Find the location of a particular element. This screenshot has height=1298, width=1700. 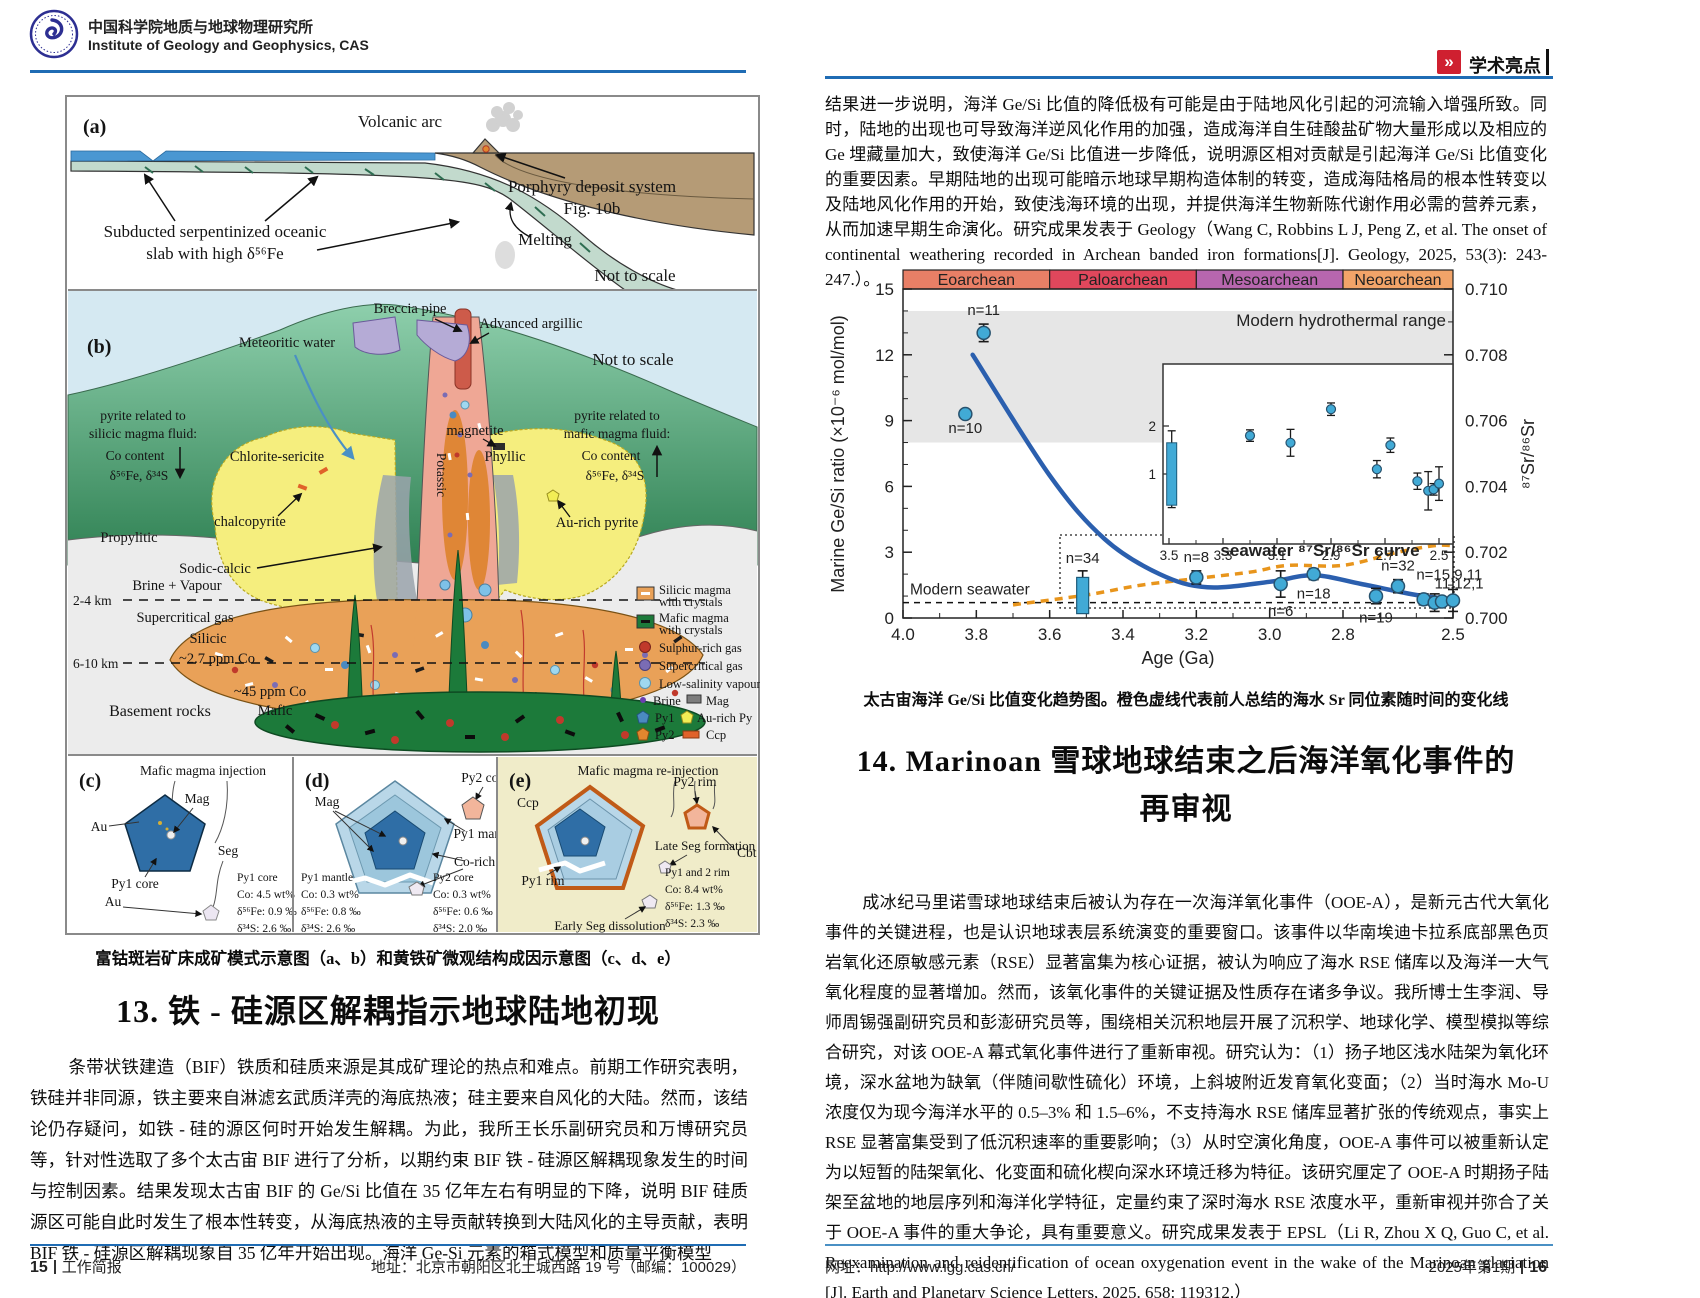

svg-text: ~2.7 ppm Co is located at coordinates (217, 659).